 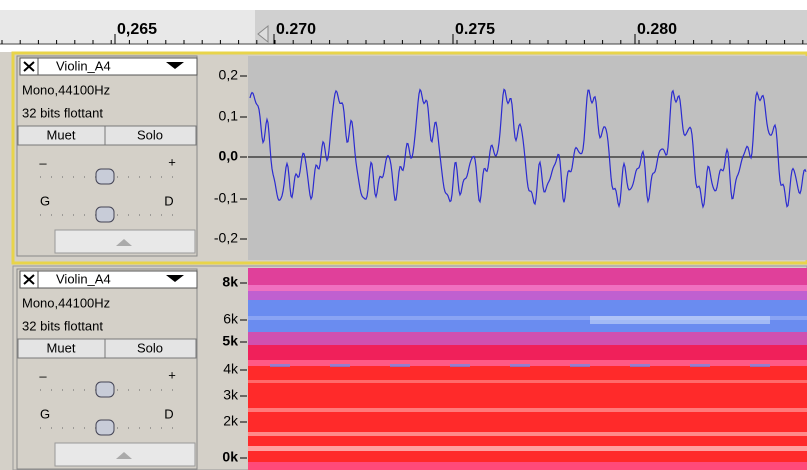 I want to click on axis-label: -0,1, so click(x=226, y=198).